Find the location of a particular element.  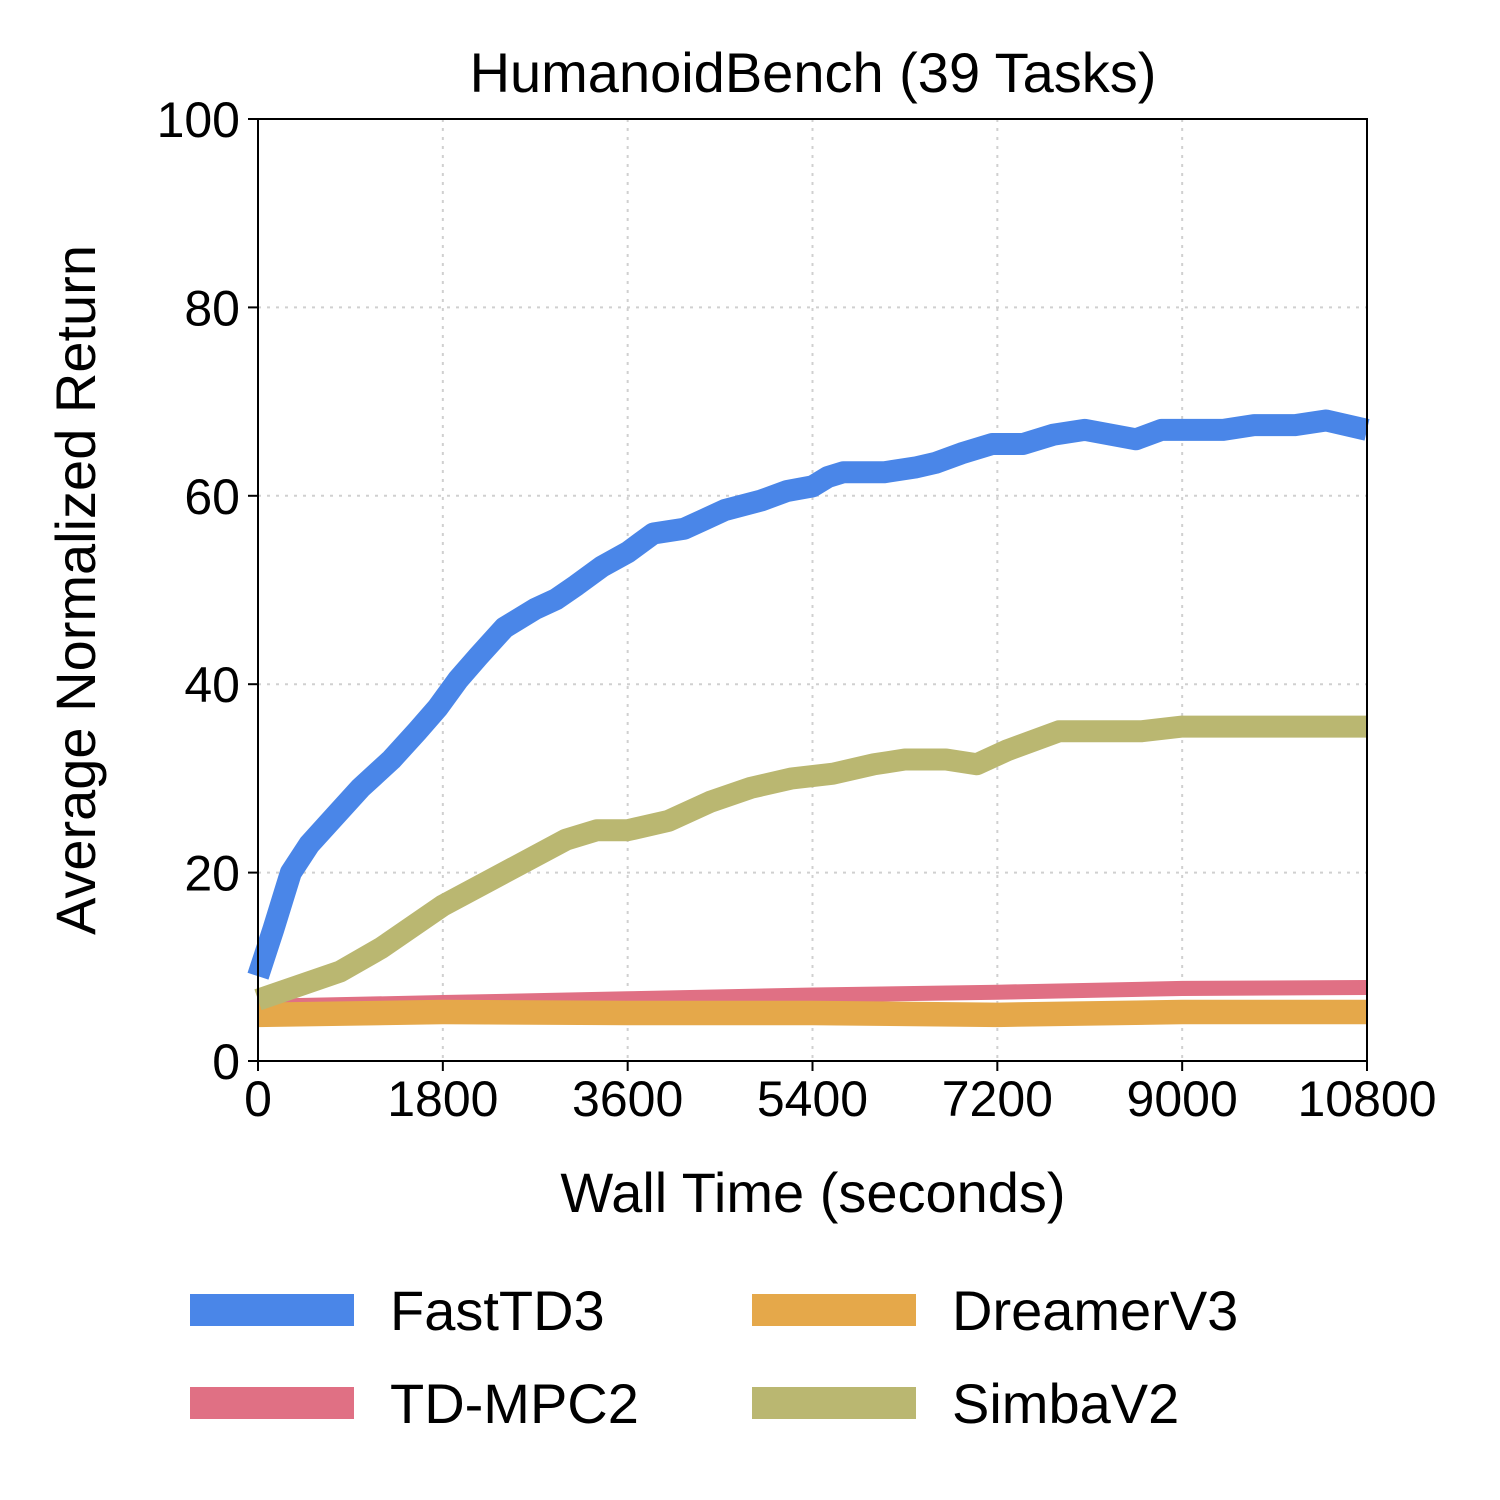

legend-swatch-td-mpc2 is located at coordinates (272, 1403).